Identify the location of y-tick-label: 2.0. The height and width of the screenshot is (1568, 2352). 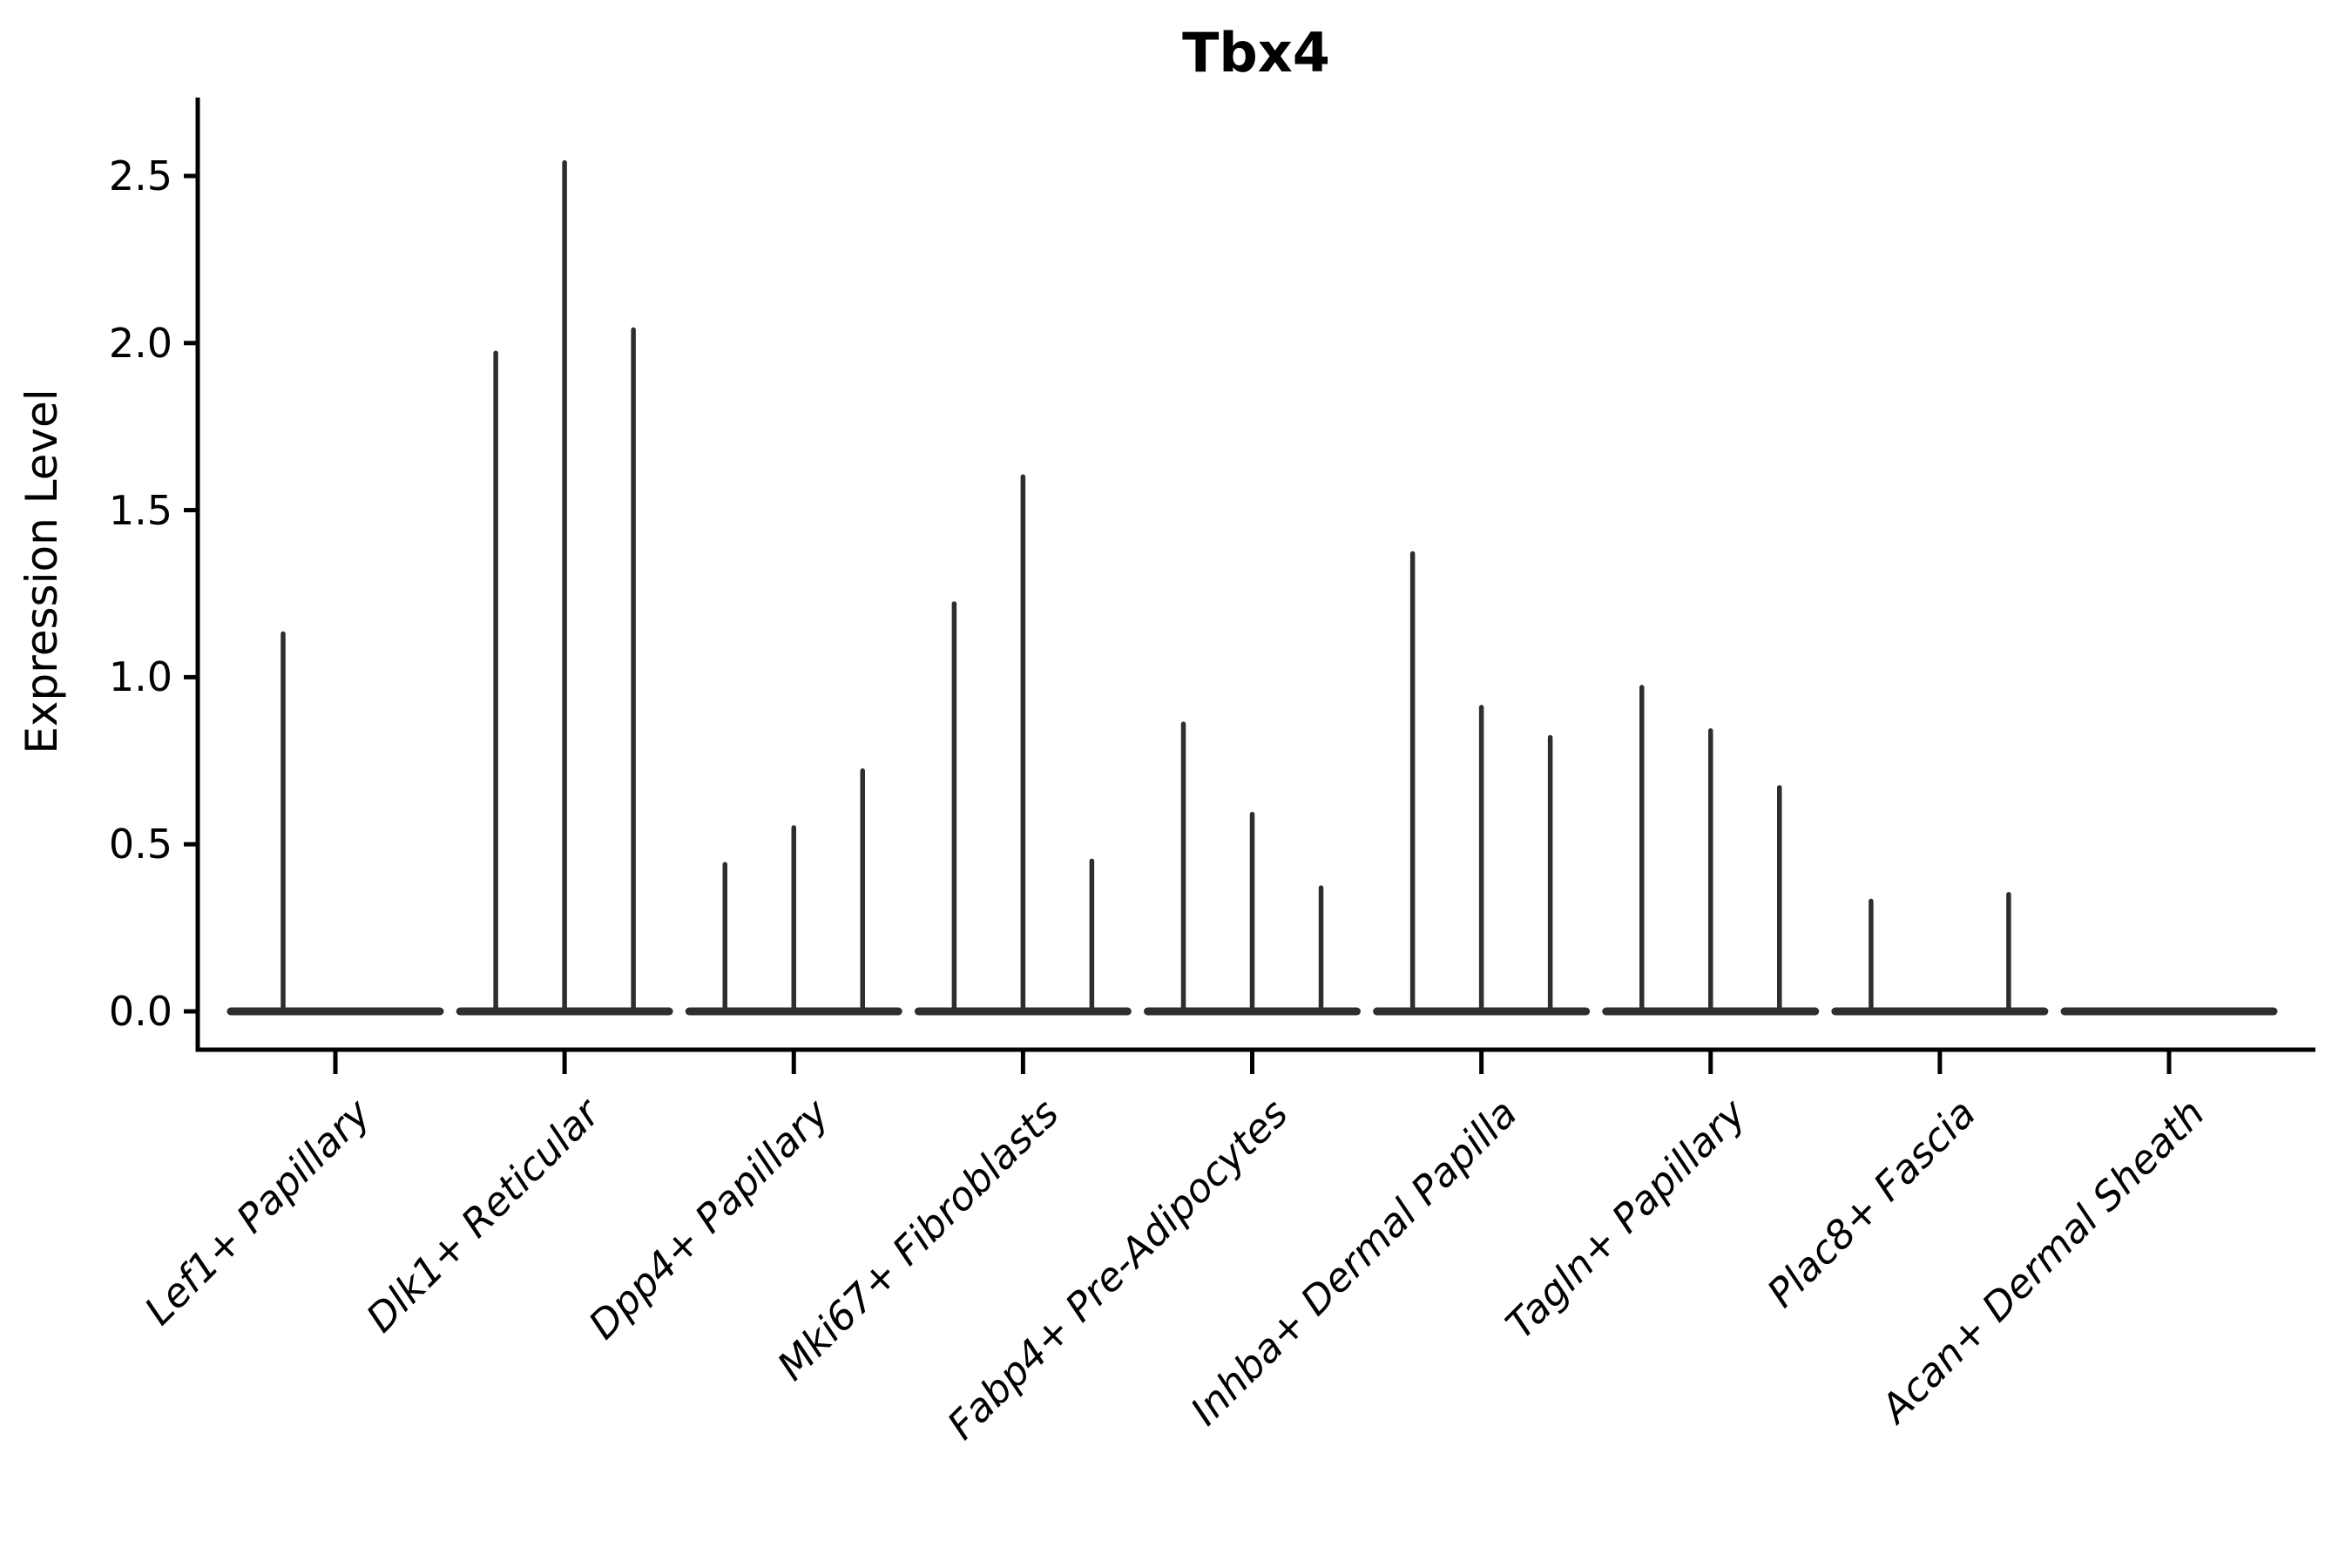
(140, 343).